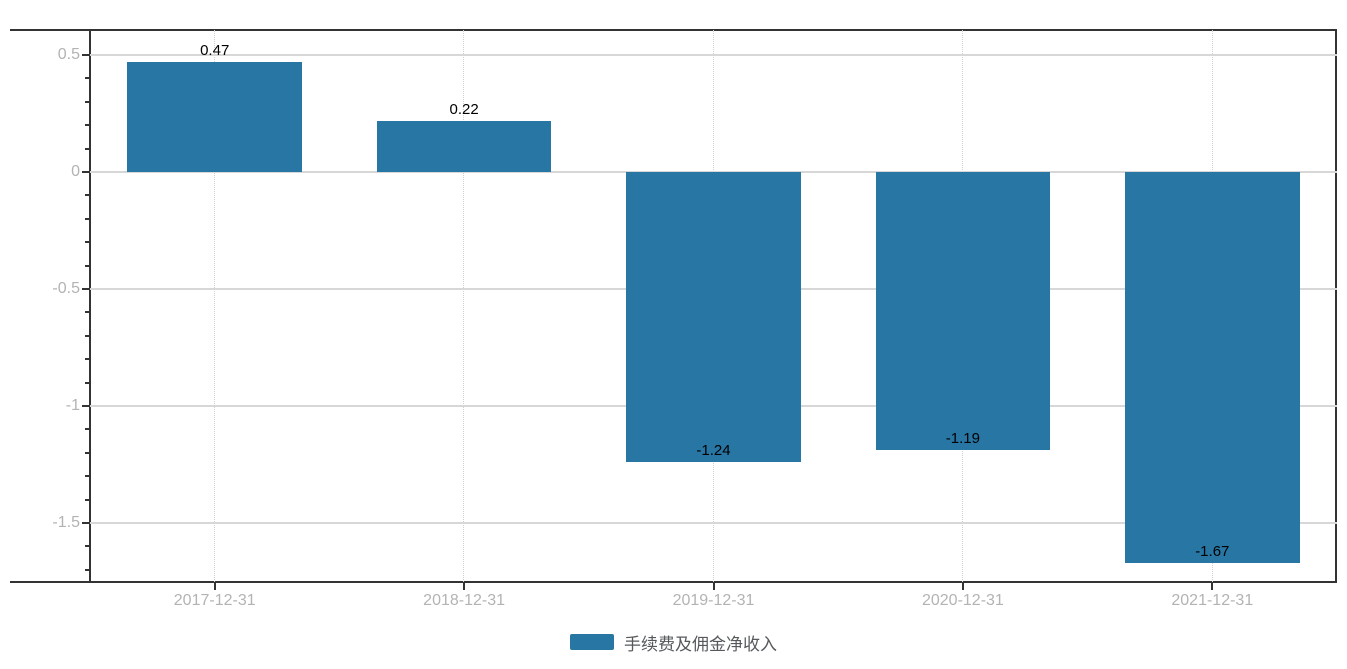  I want to click on bar-value-label: 0.22, so click(464, 109).